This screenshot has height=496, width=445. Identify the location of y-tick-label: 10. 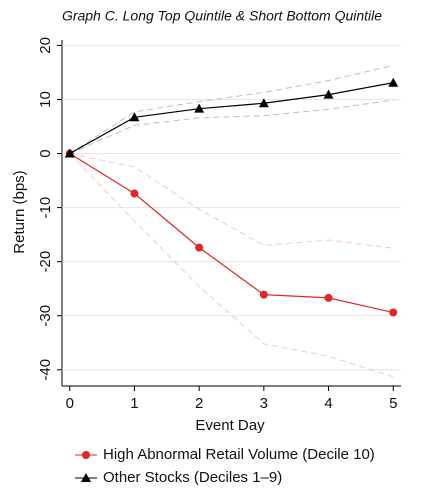
(45, 99).